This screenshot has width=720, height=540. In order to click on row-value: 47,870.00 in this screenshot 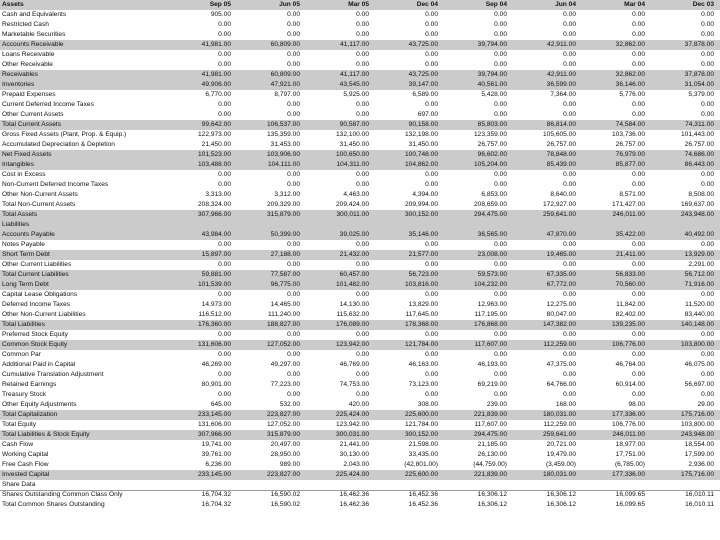, I will do `click(561, 234)`.